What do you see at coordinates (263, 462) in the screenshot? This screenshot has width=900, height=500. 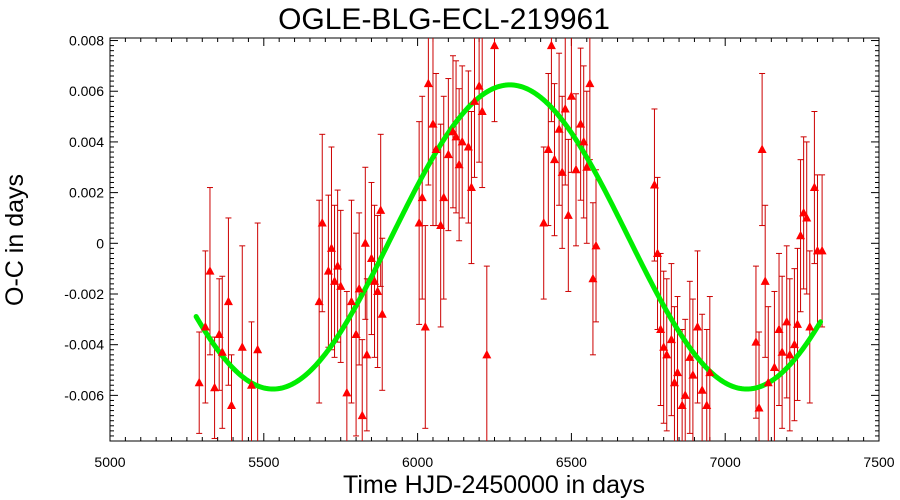 I see `x-tick-label: 5500` at bounding box center [263, 462].